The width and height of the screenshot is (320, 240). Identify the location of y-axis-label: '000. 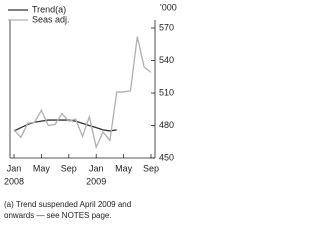
(168, 7).